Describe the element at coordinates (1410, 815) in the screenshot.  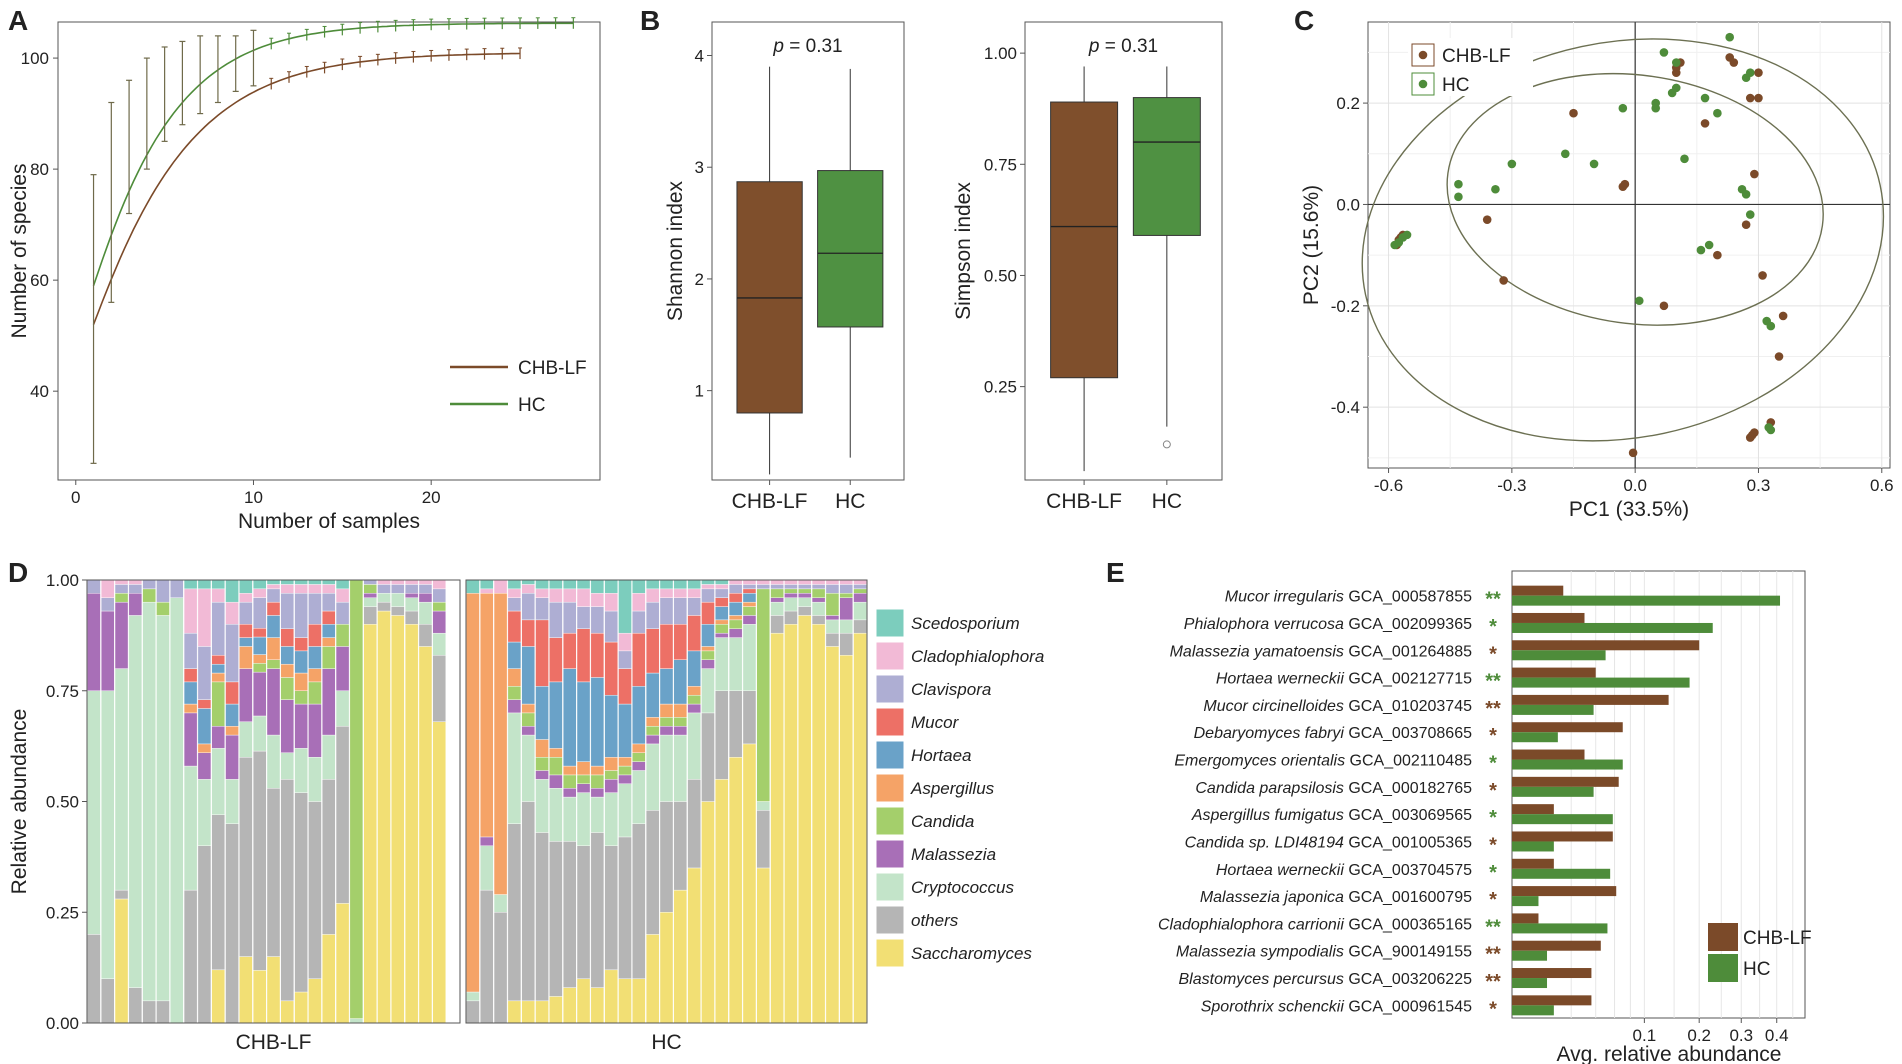
I see `species-accession: GCA_003069565` at that location.